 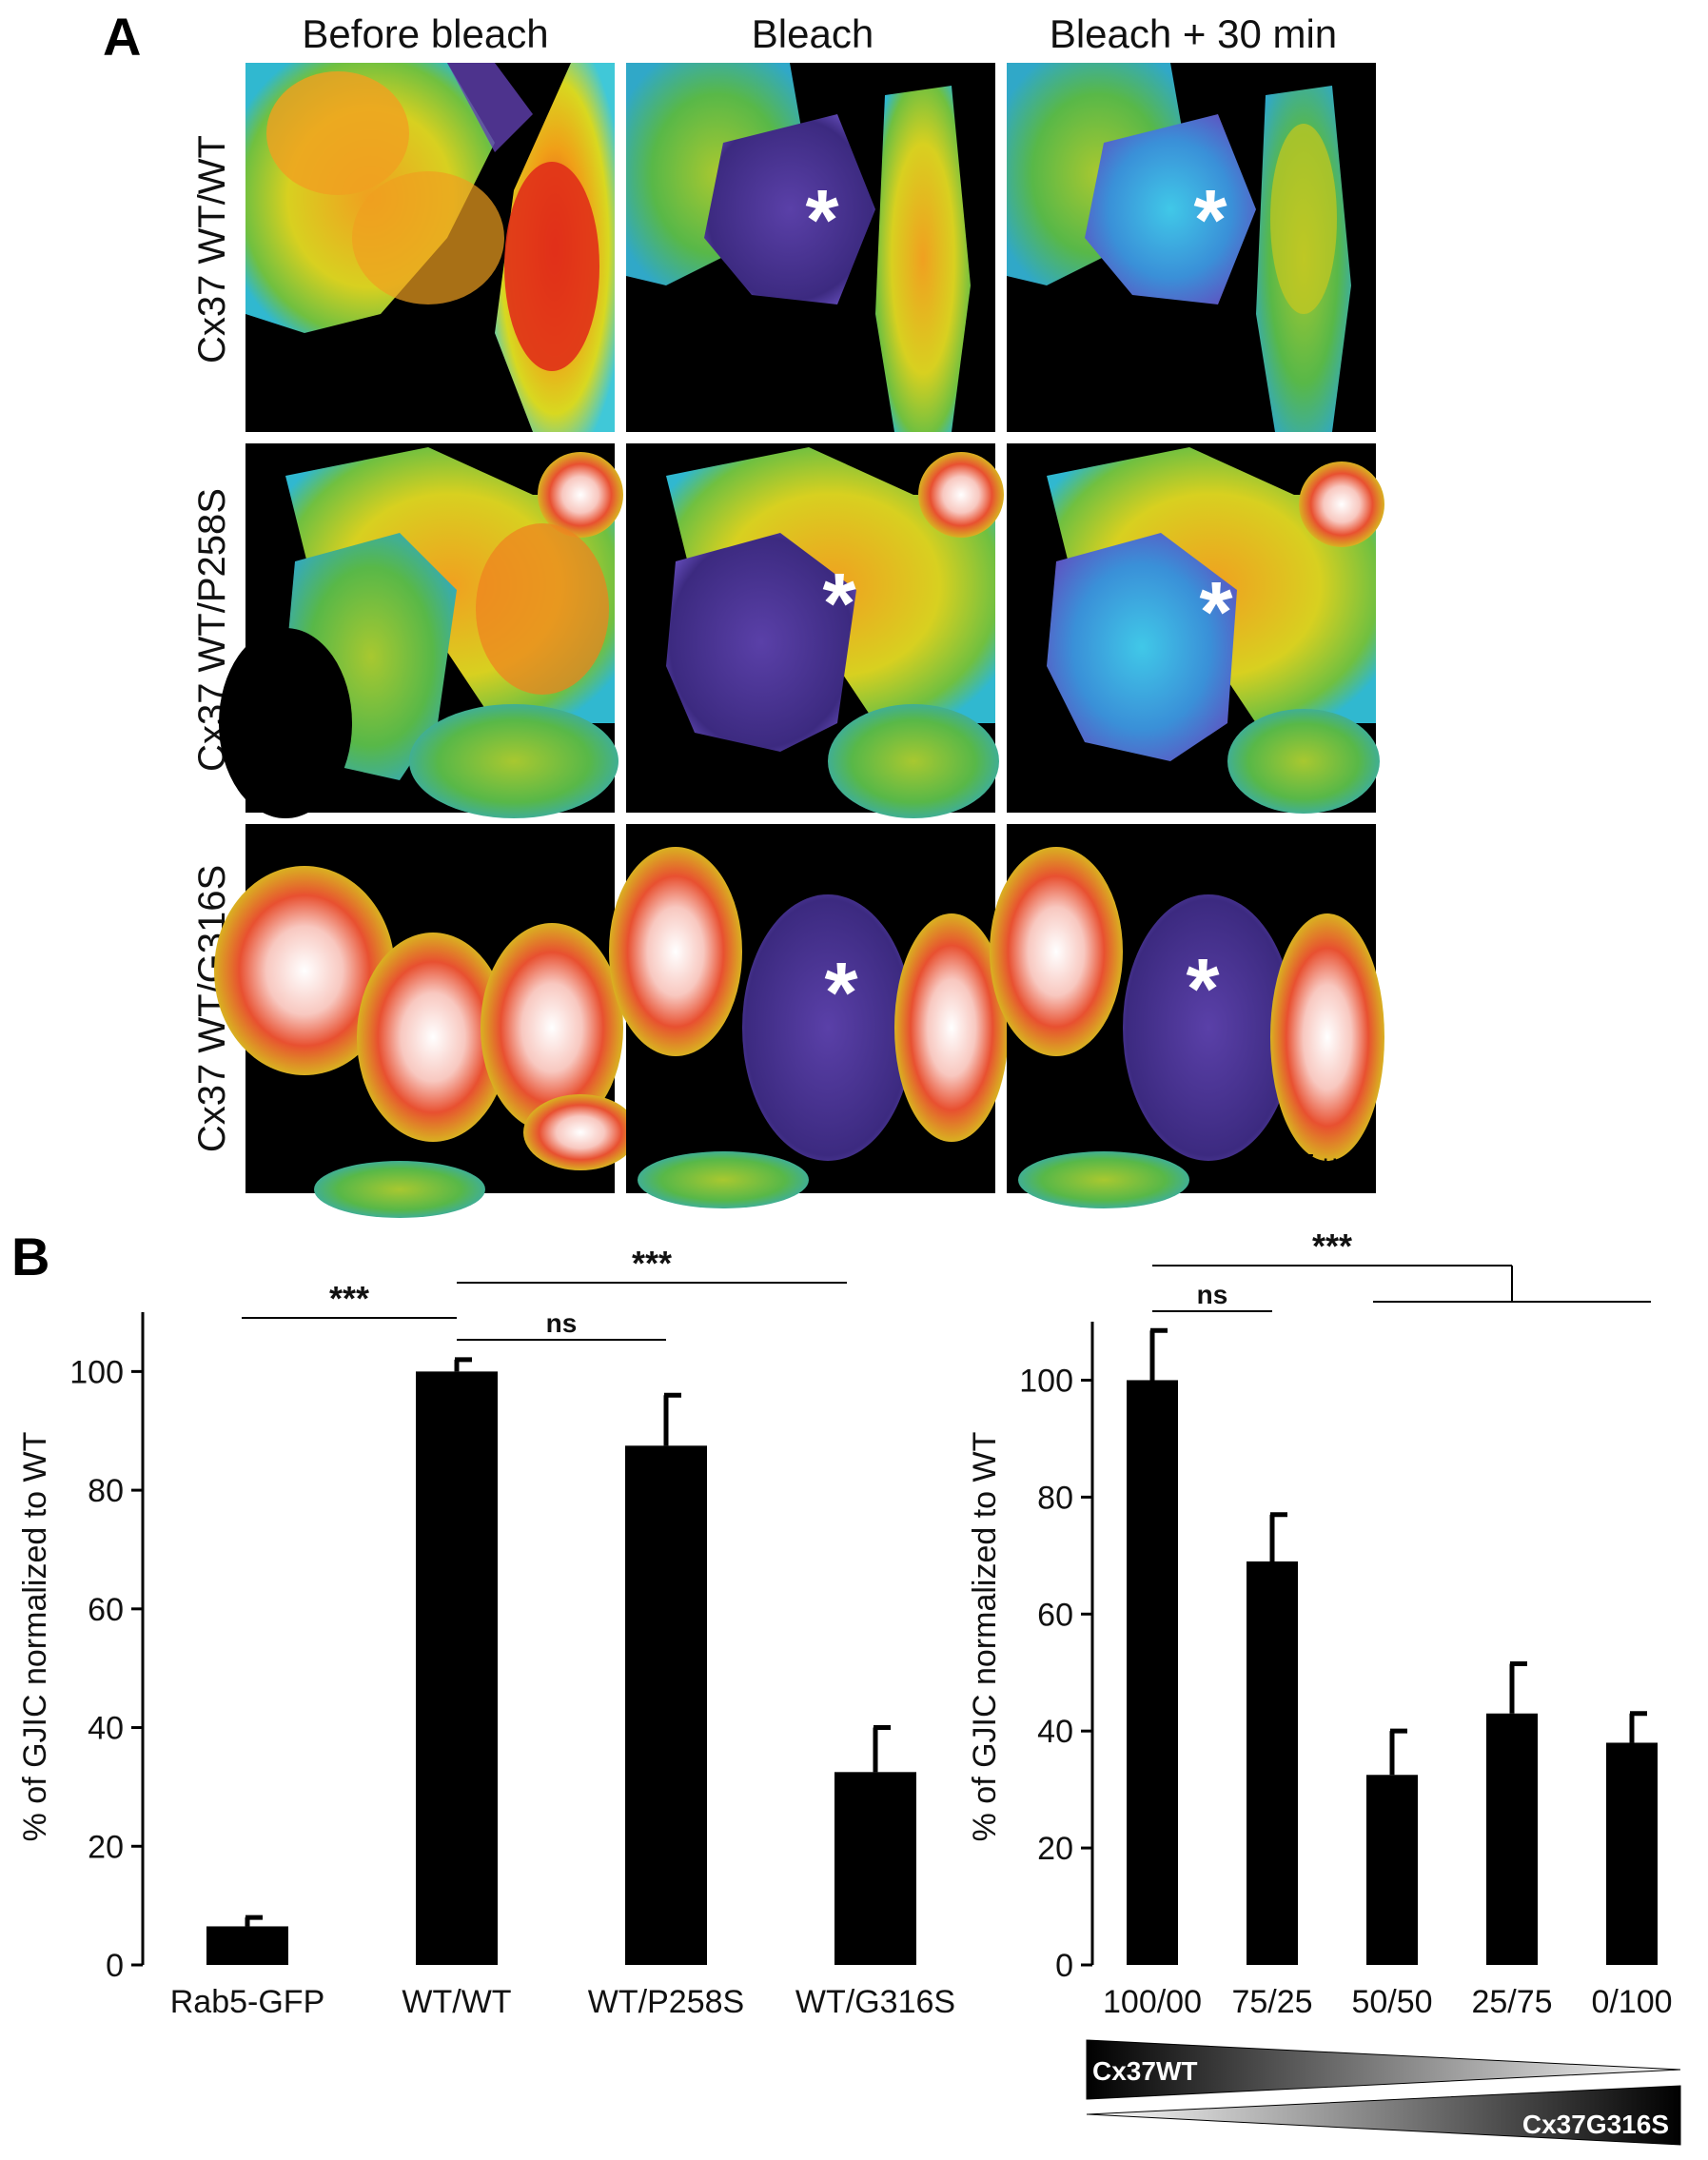 What do you see at coordinates (430, 247) in the screenshot?
I see `image-wt-wt-before` at bounding box center [430, 247].